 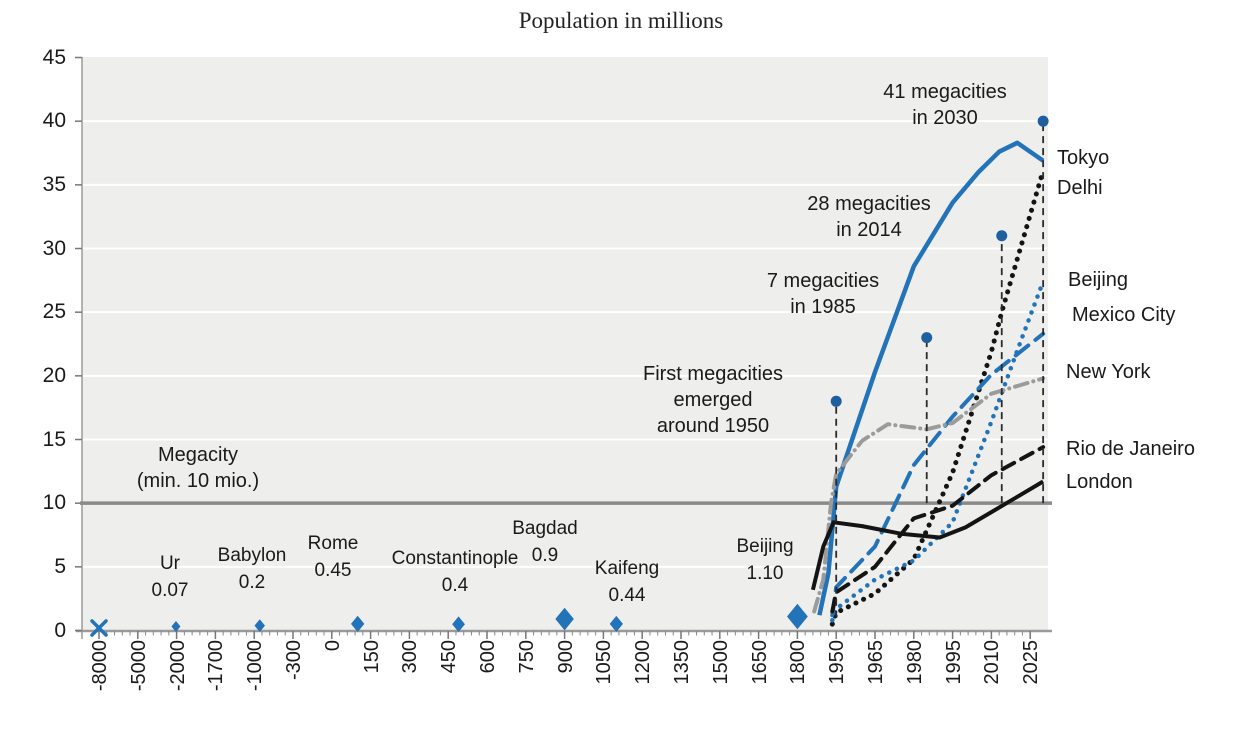 I want to click on y-tick-label-30: 30, so click(x=54, y=248).